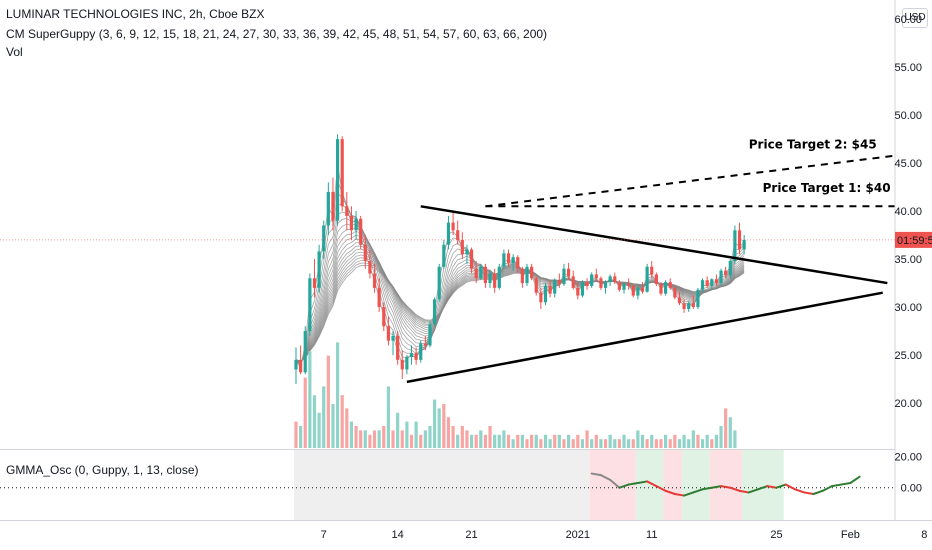 Image resolution: width=932 pixels, height=550 pixels. Describe the element at coordinates (14, 52) in the screenshot. I see `volume-legend: Vol` at that location.